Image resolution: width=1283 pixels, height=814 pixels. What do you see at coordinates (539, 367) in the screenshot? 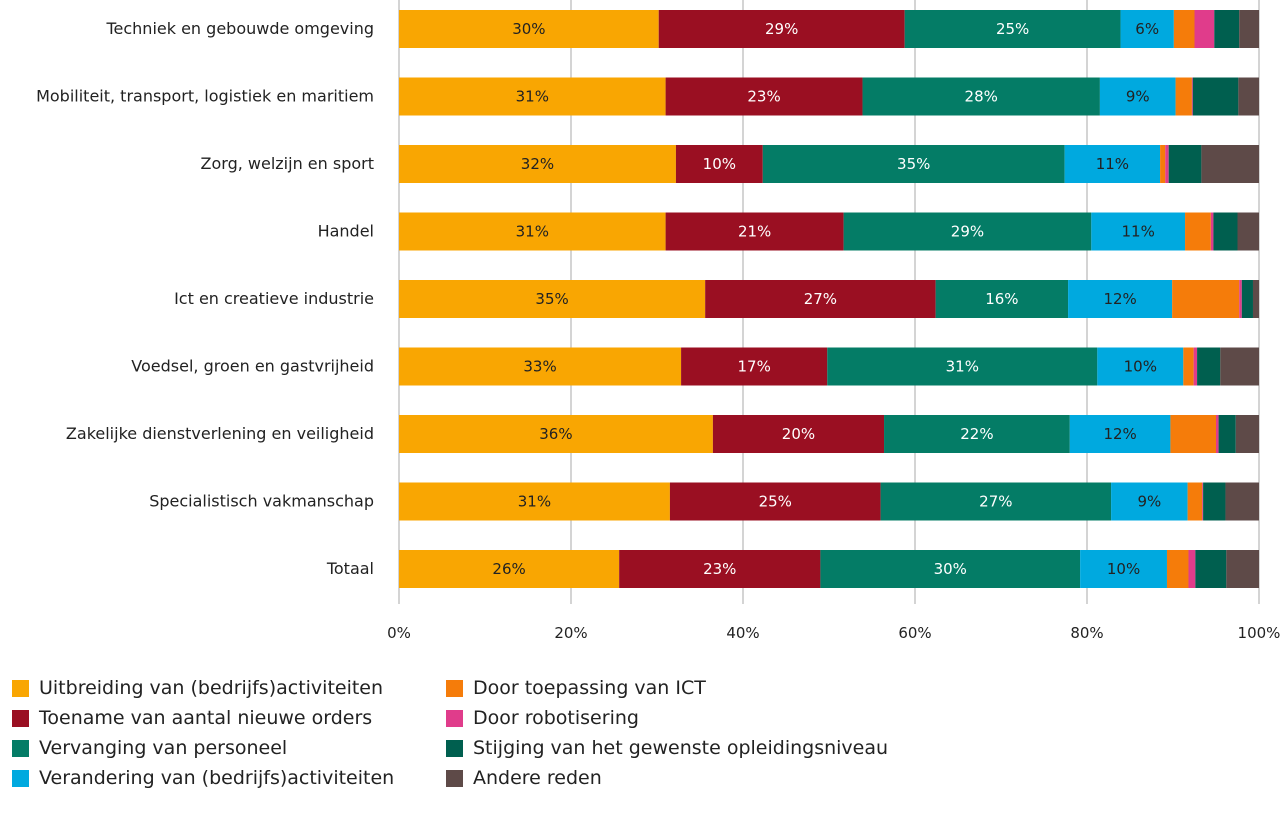
I see `data-label: 33%` at bounding box center [539, 367].